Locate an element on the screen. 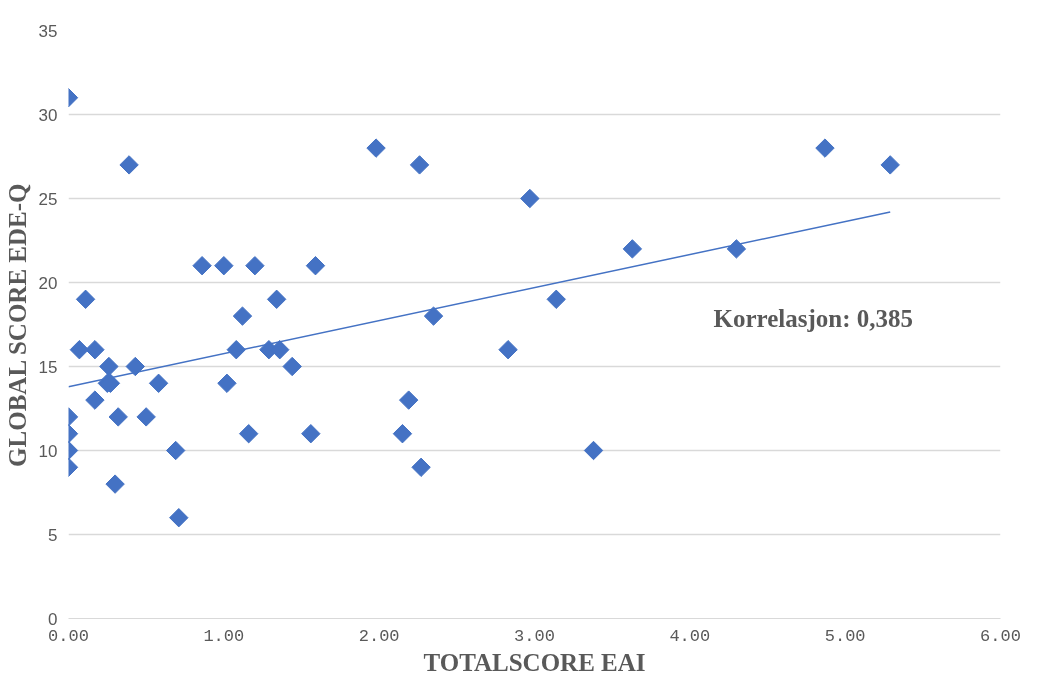 The width and height of the screenshot is (1058, 686). x-tick-label: 1.00 is located at coordinates (224, 636).